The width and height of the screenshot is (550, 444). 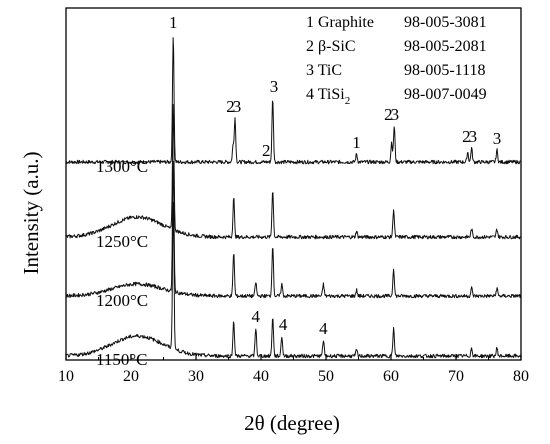 I want to click on x-tick-label: 40, so click(x=261, y=376).